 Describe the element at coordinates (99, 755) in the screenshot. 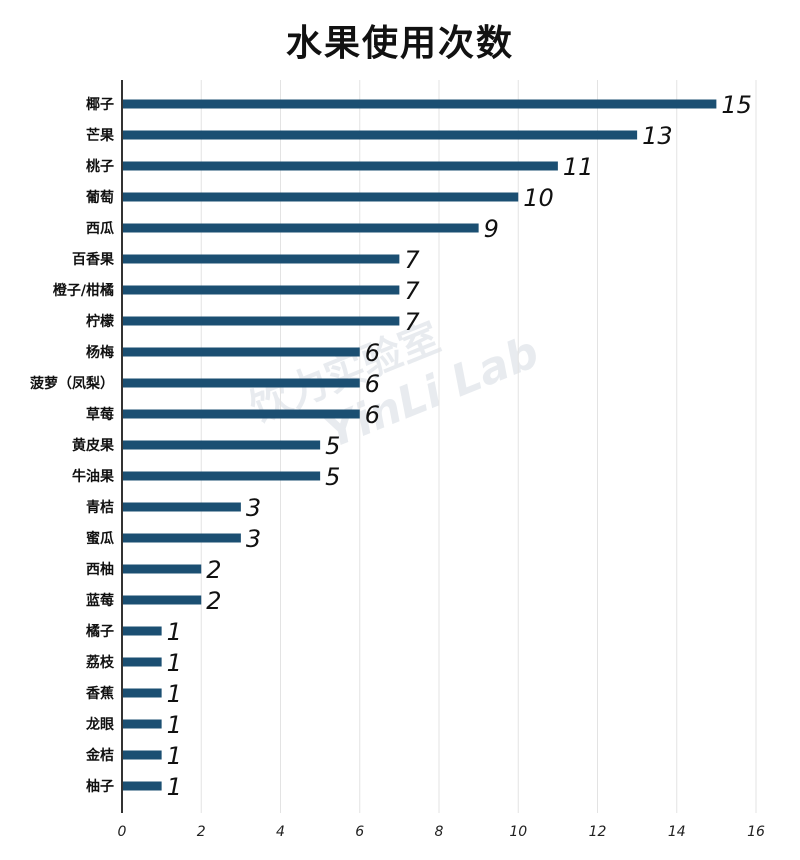

I see `category-label: 金桔` at that location.